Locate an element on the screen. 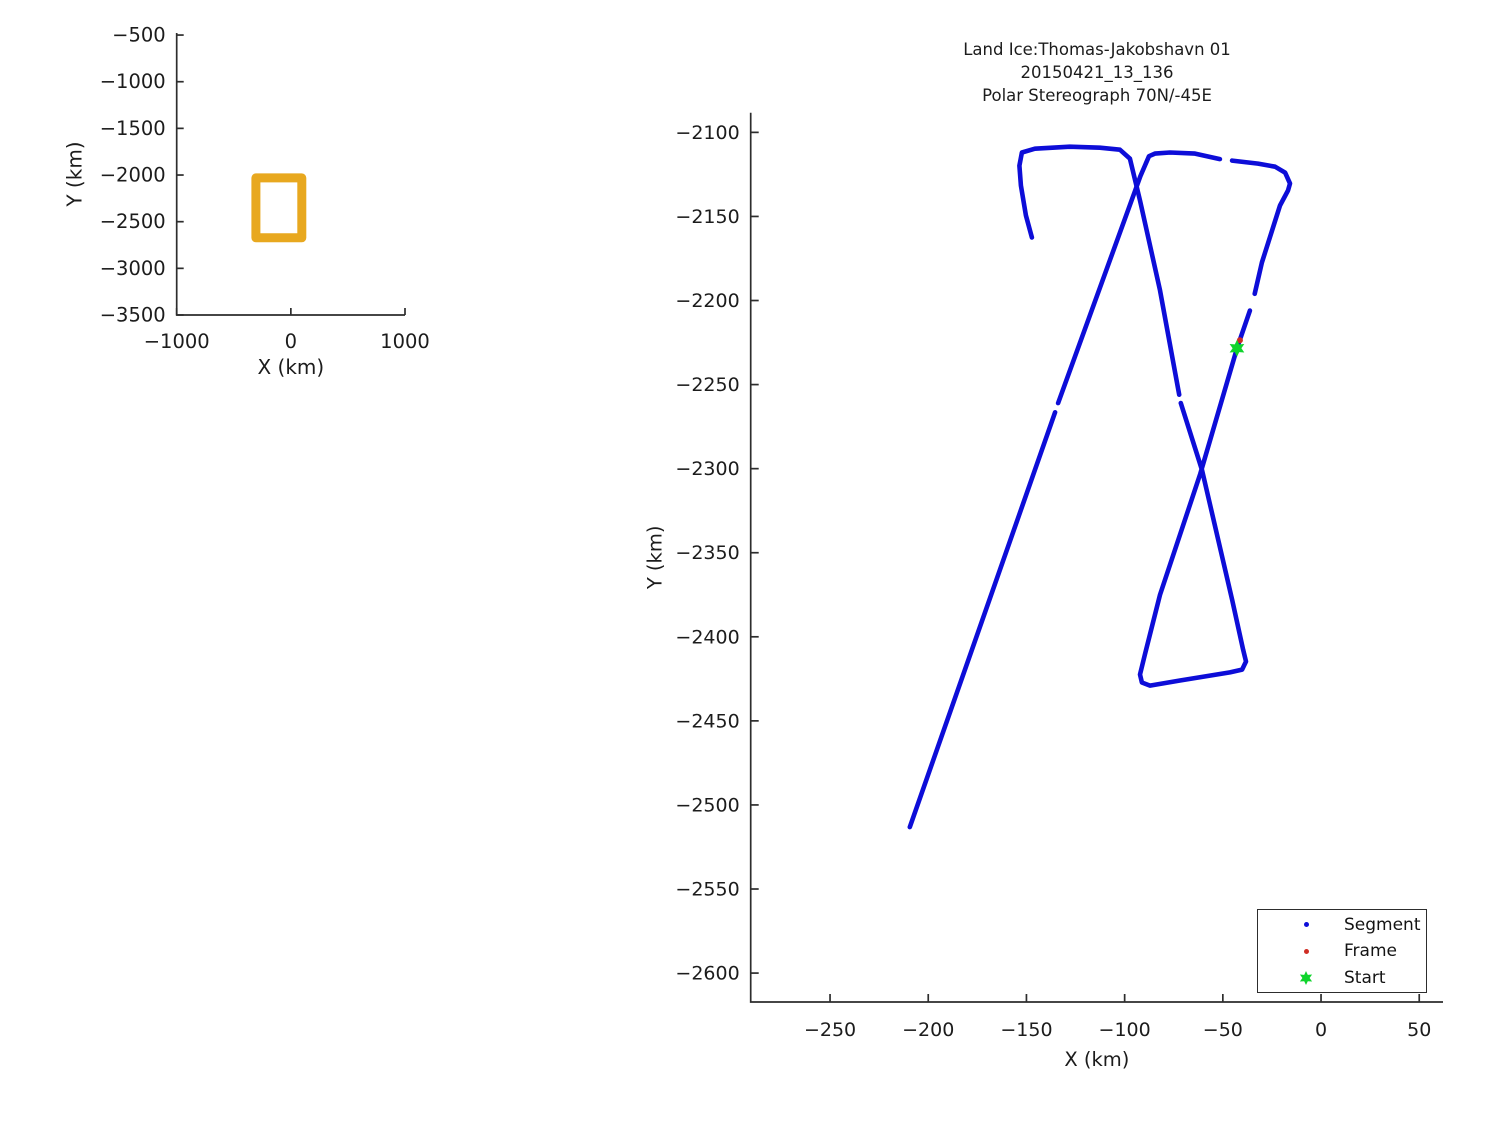 The height and width of the screenshot is (1125, 1500). y-tick-label: −2550 is located at coordinates (707, 890).